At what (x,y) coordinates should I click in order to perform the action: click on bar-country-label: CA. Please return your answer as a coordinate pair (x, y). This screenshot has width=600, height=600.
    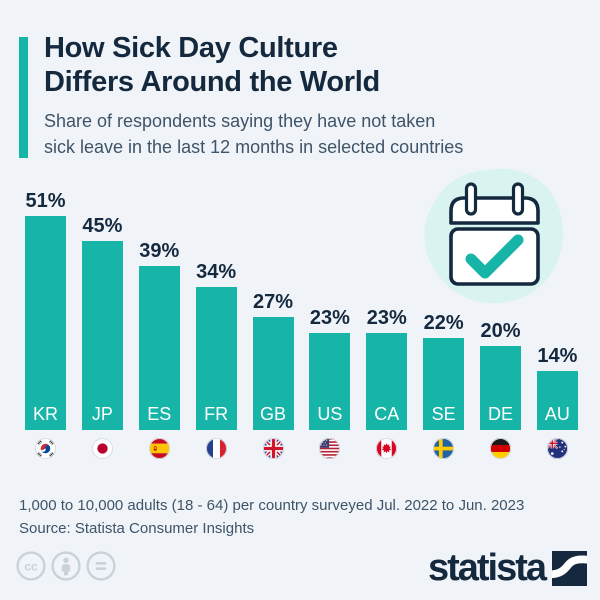
    Looking at the image, I should click on (387, 414).